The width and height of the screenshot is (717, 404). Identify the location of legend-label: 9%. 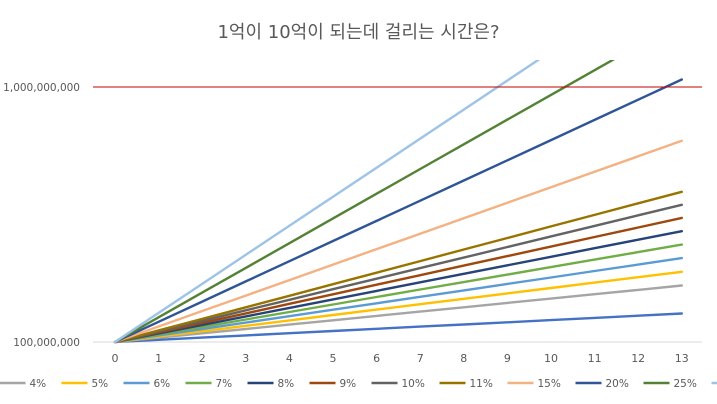
(348, 384).